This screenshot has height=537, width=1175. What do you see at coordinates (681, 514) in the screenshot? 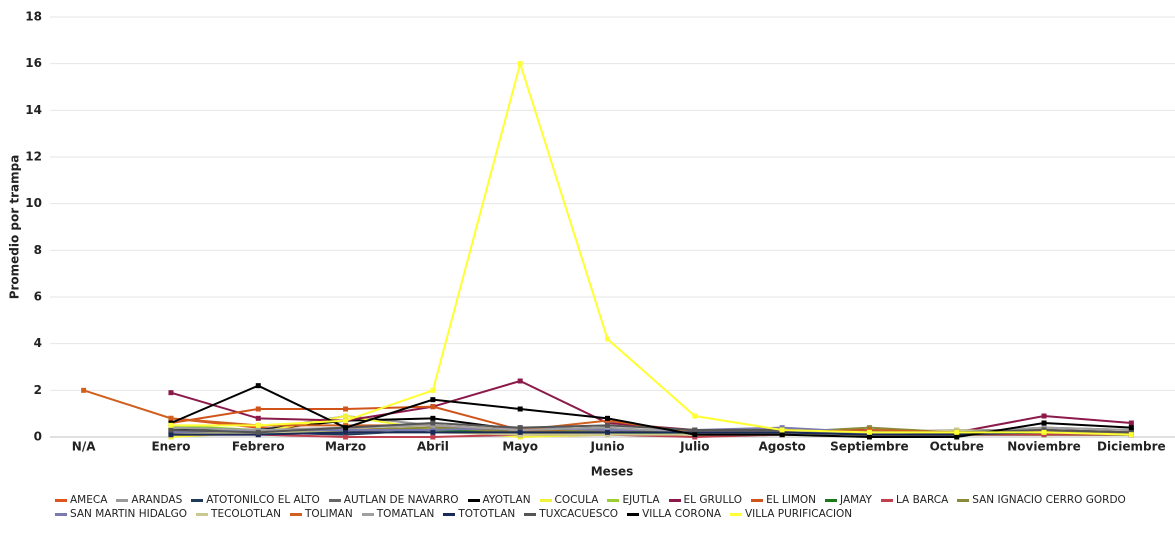
I see `legend-label: VILLA CORONA` at bounding box center [681, 514].